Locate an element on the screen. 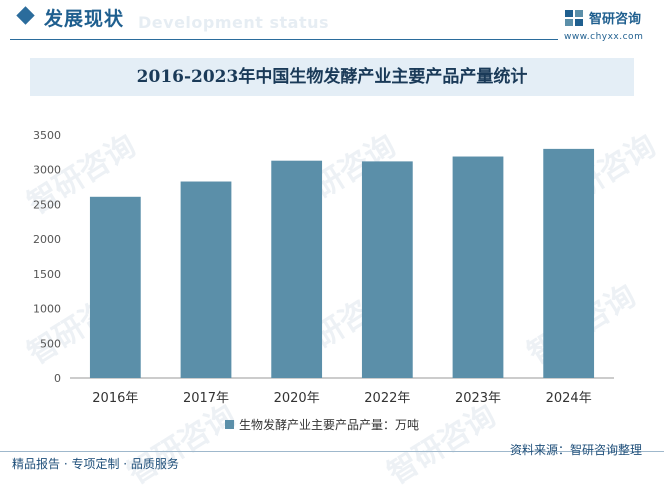 Image resolution: width=664 pixels, height=492 pixels. header-divider is located at coordinates (284, 39).